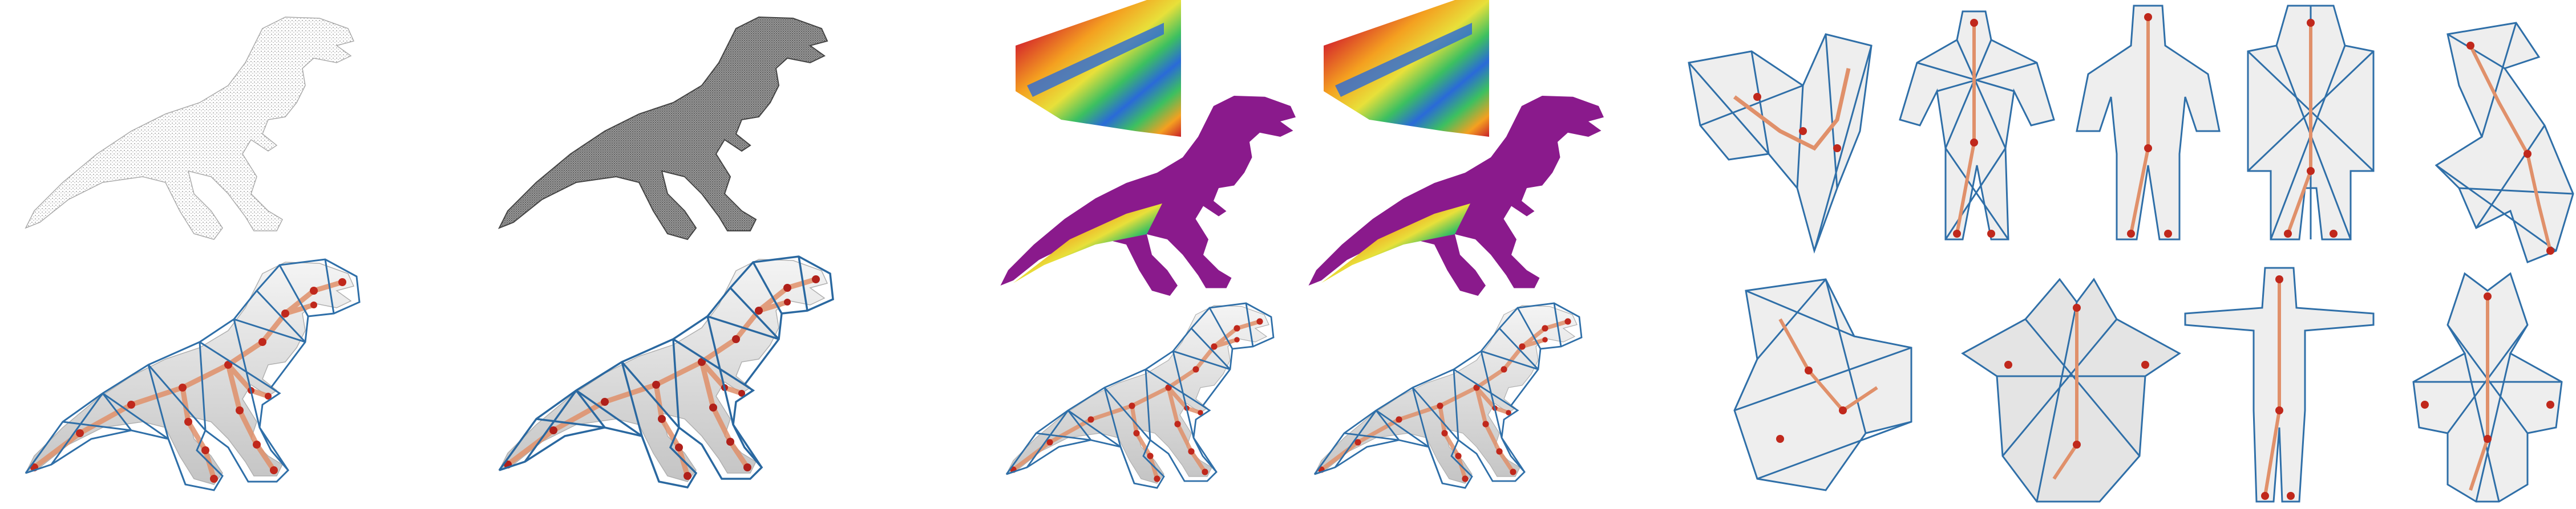 The height and width of the screenshot is (509, 2576). Describe the element at coordinates (663, 128) in the screenshot. I see `trex-dense-scan-icon` at that location.